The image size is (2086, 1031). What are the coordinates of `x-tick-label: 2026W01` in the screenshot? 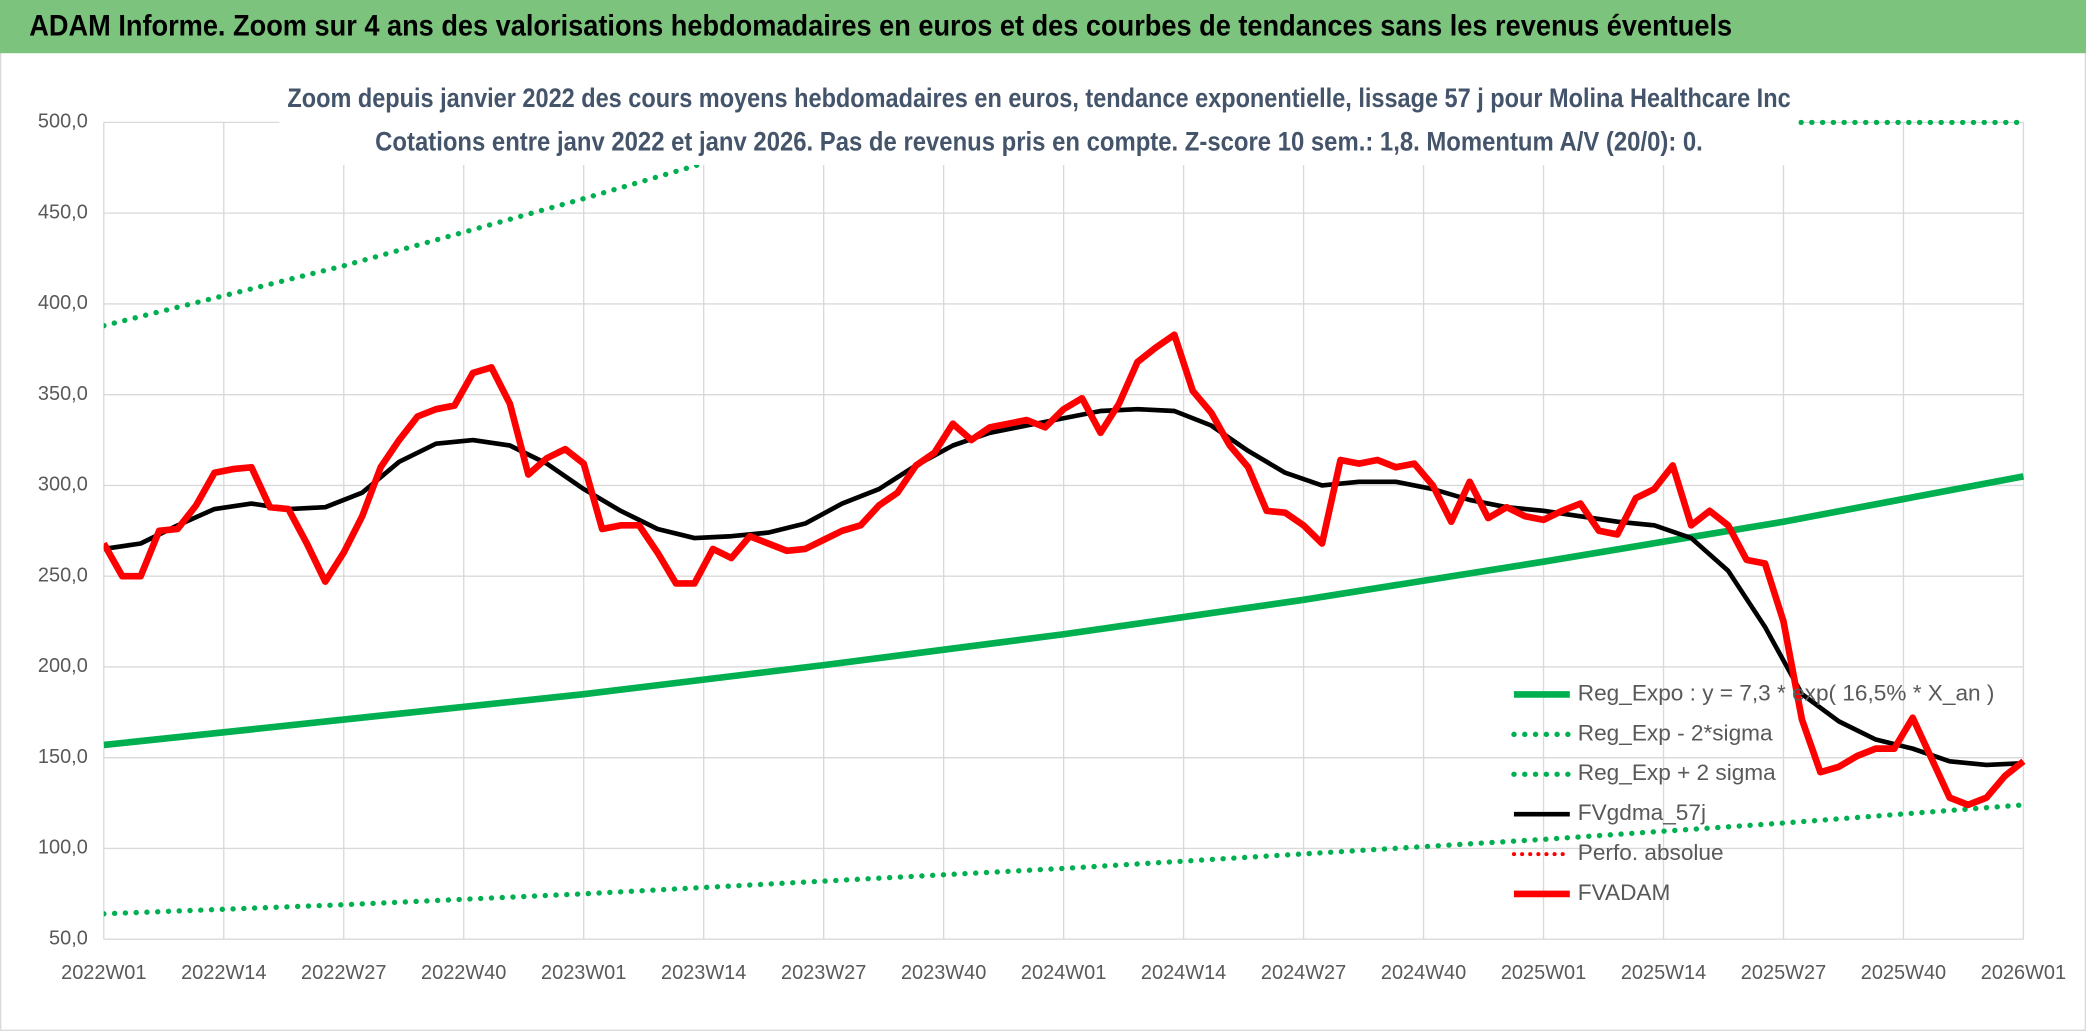 It's located at (2023, 973).